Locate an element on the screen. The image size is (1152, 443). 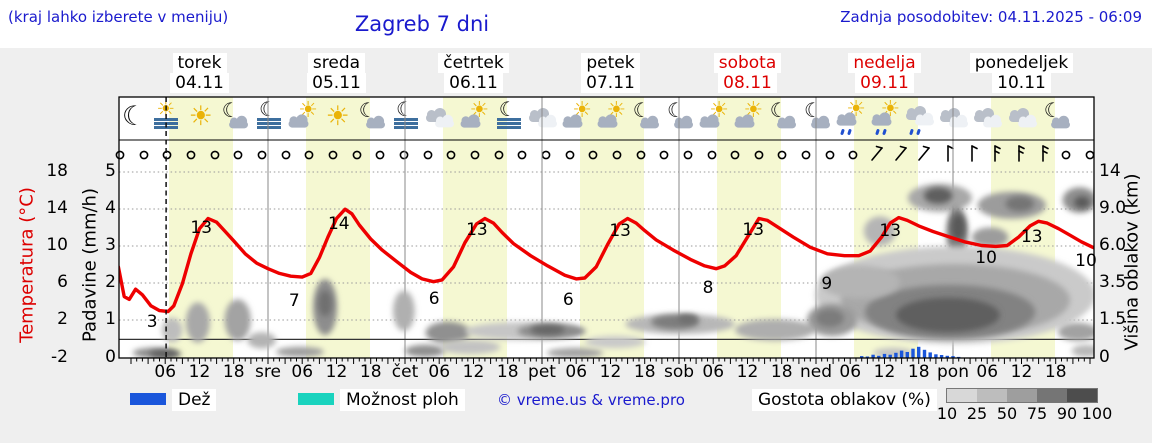
day-name: ponedeljek is located at coordinates (1021, 63).